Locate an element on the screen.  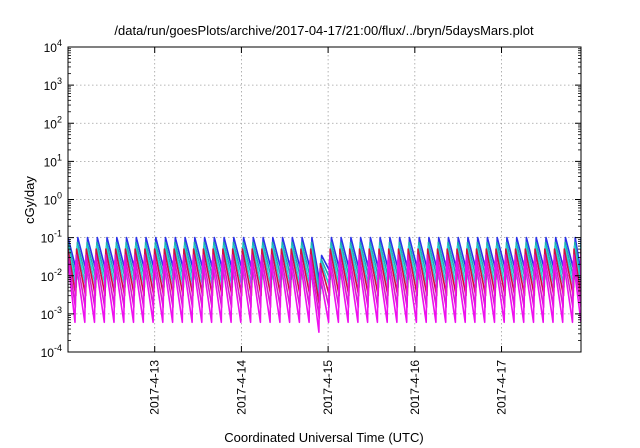
y-tick-label: 10⁻⁴ is located at coordinates (51, 351).